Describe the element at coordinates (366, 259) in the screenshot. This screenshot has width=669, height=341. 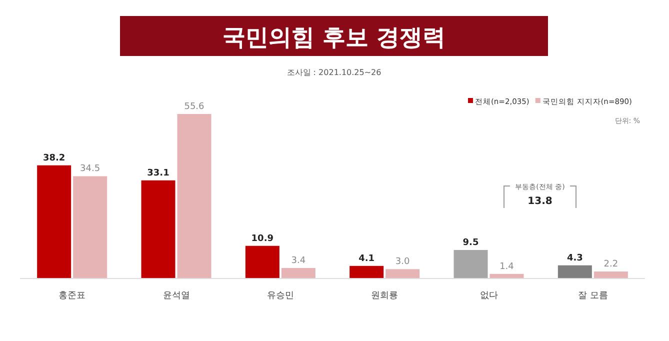
I see `data-label: 4.1` at that location.